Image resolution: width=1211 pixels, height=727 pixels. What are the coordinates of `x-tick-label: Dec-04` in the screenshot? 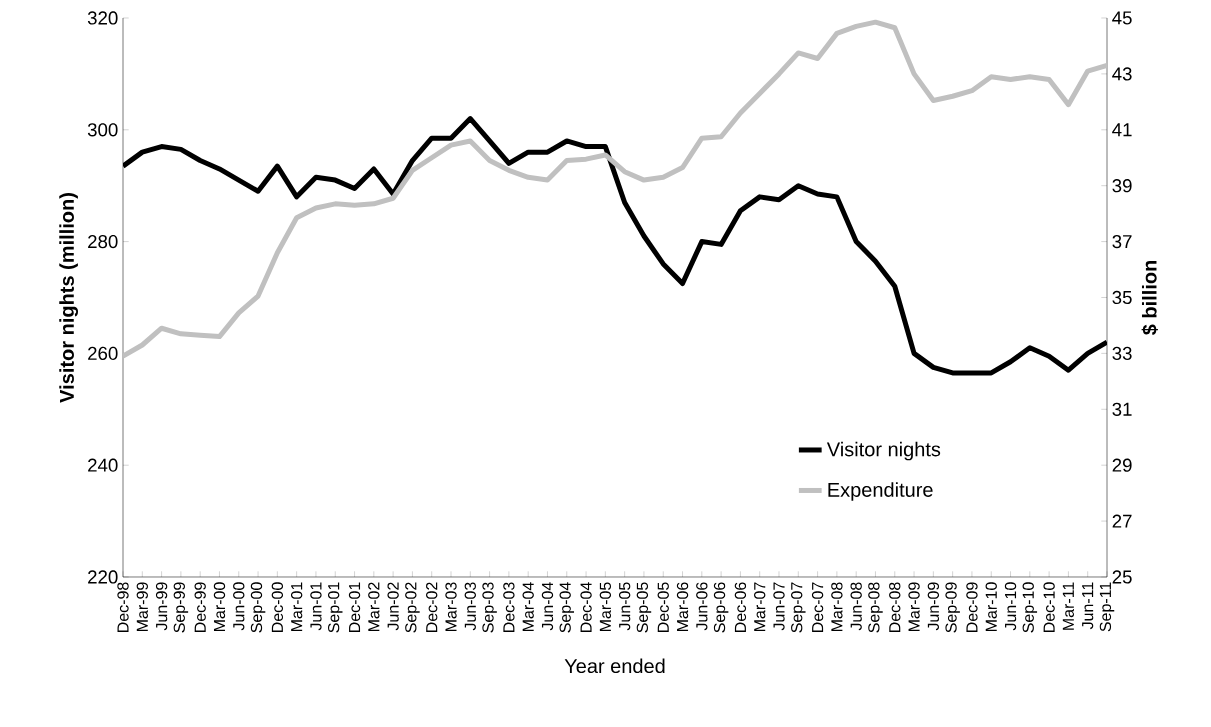 It's located at (586, 607).